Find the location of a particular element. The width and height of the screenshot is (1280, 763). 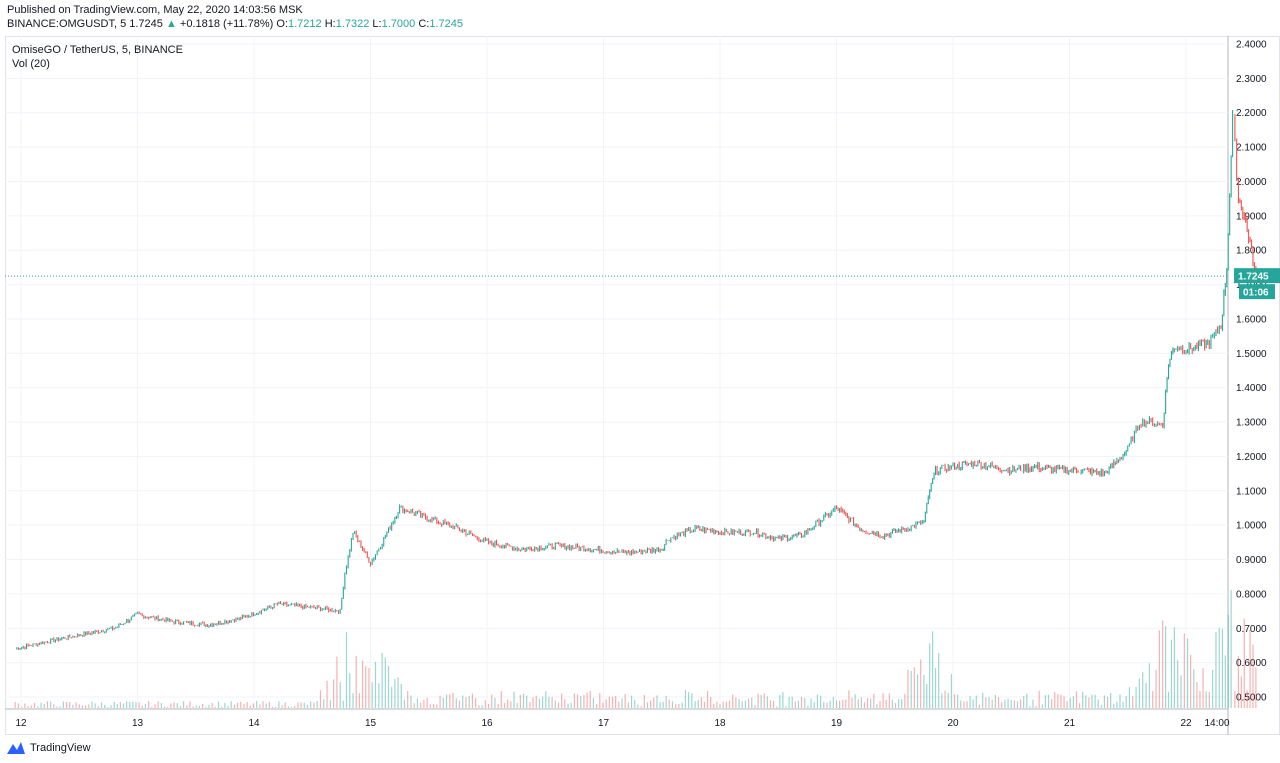

price-badge: 1.7245 01:06 is located at coordinates (1257, 284).